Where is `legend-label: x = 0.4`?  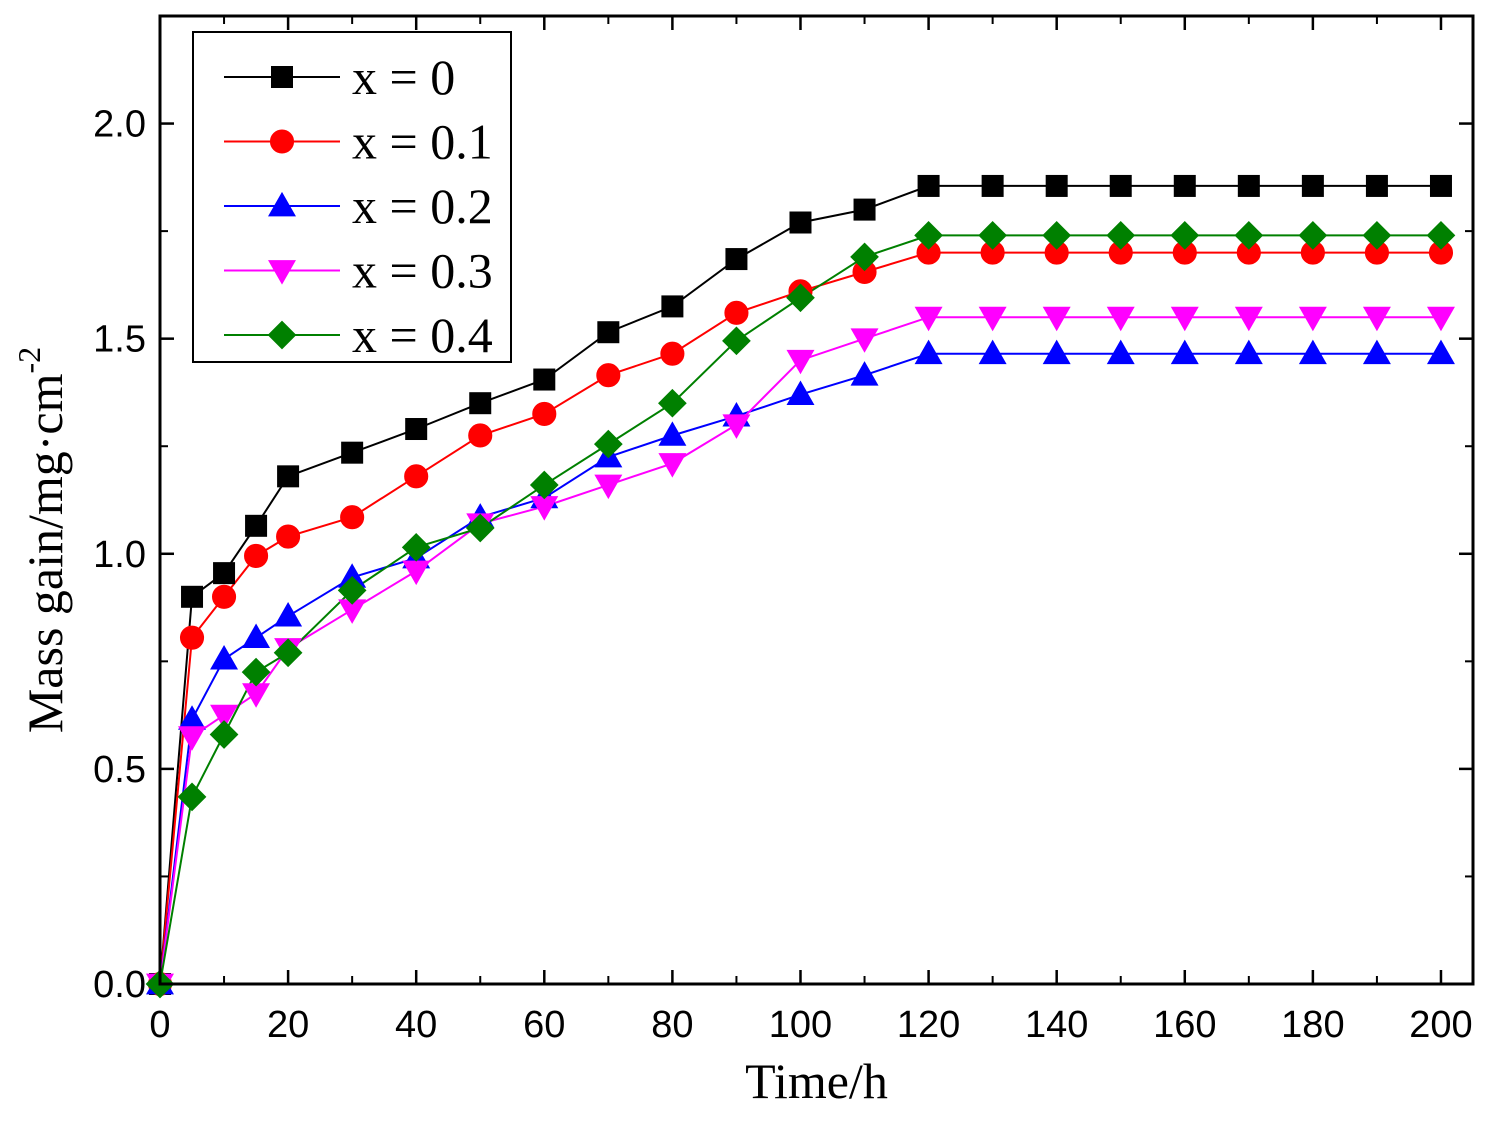 legend-label: x = 0.4 is located at coordinates (422, 335).